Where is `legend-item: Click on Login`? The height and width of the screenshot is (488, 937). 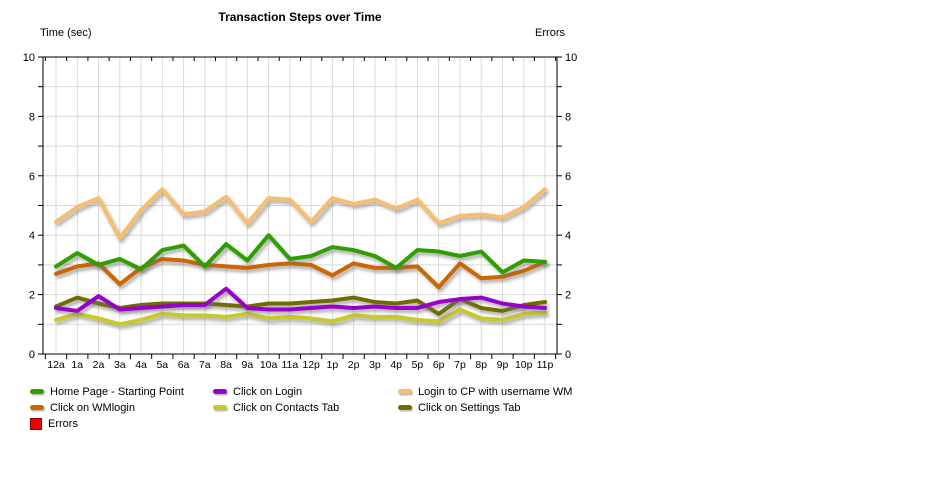
legend-item: Click on Login is located at coordinates (257, 391).